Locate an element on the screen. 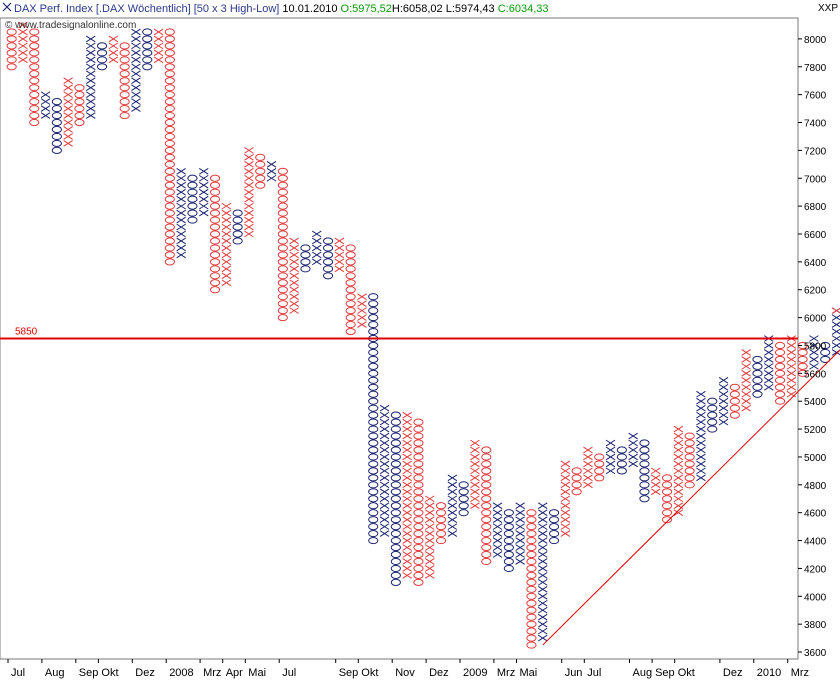 The height and width of the screenshot is (680, 840). x-tick-label: 2008 is located at coordinates (181, 673).